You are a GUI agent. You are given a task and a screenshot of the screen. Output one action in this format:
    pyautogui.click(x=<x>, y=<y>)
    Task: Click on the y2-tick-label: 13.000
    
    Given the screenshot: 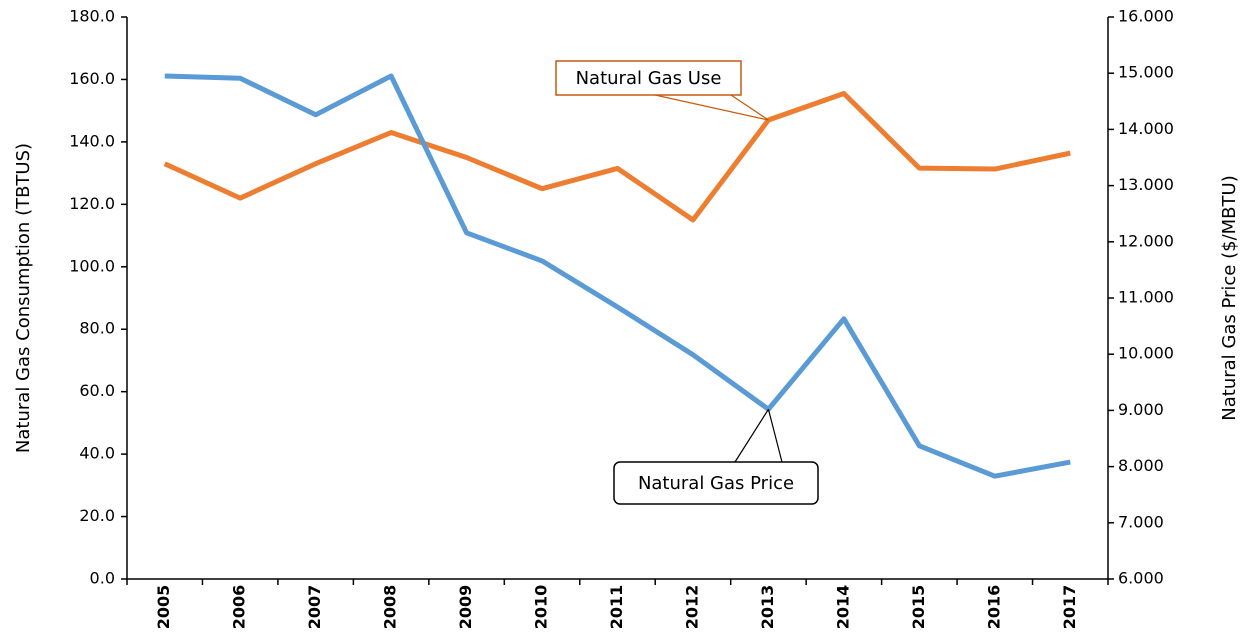 What is the action you would take?
    pyautogui.click(x=1146, y=184)
    